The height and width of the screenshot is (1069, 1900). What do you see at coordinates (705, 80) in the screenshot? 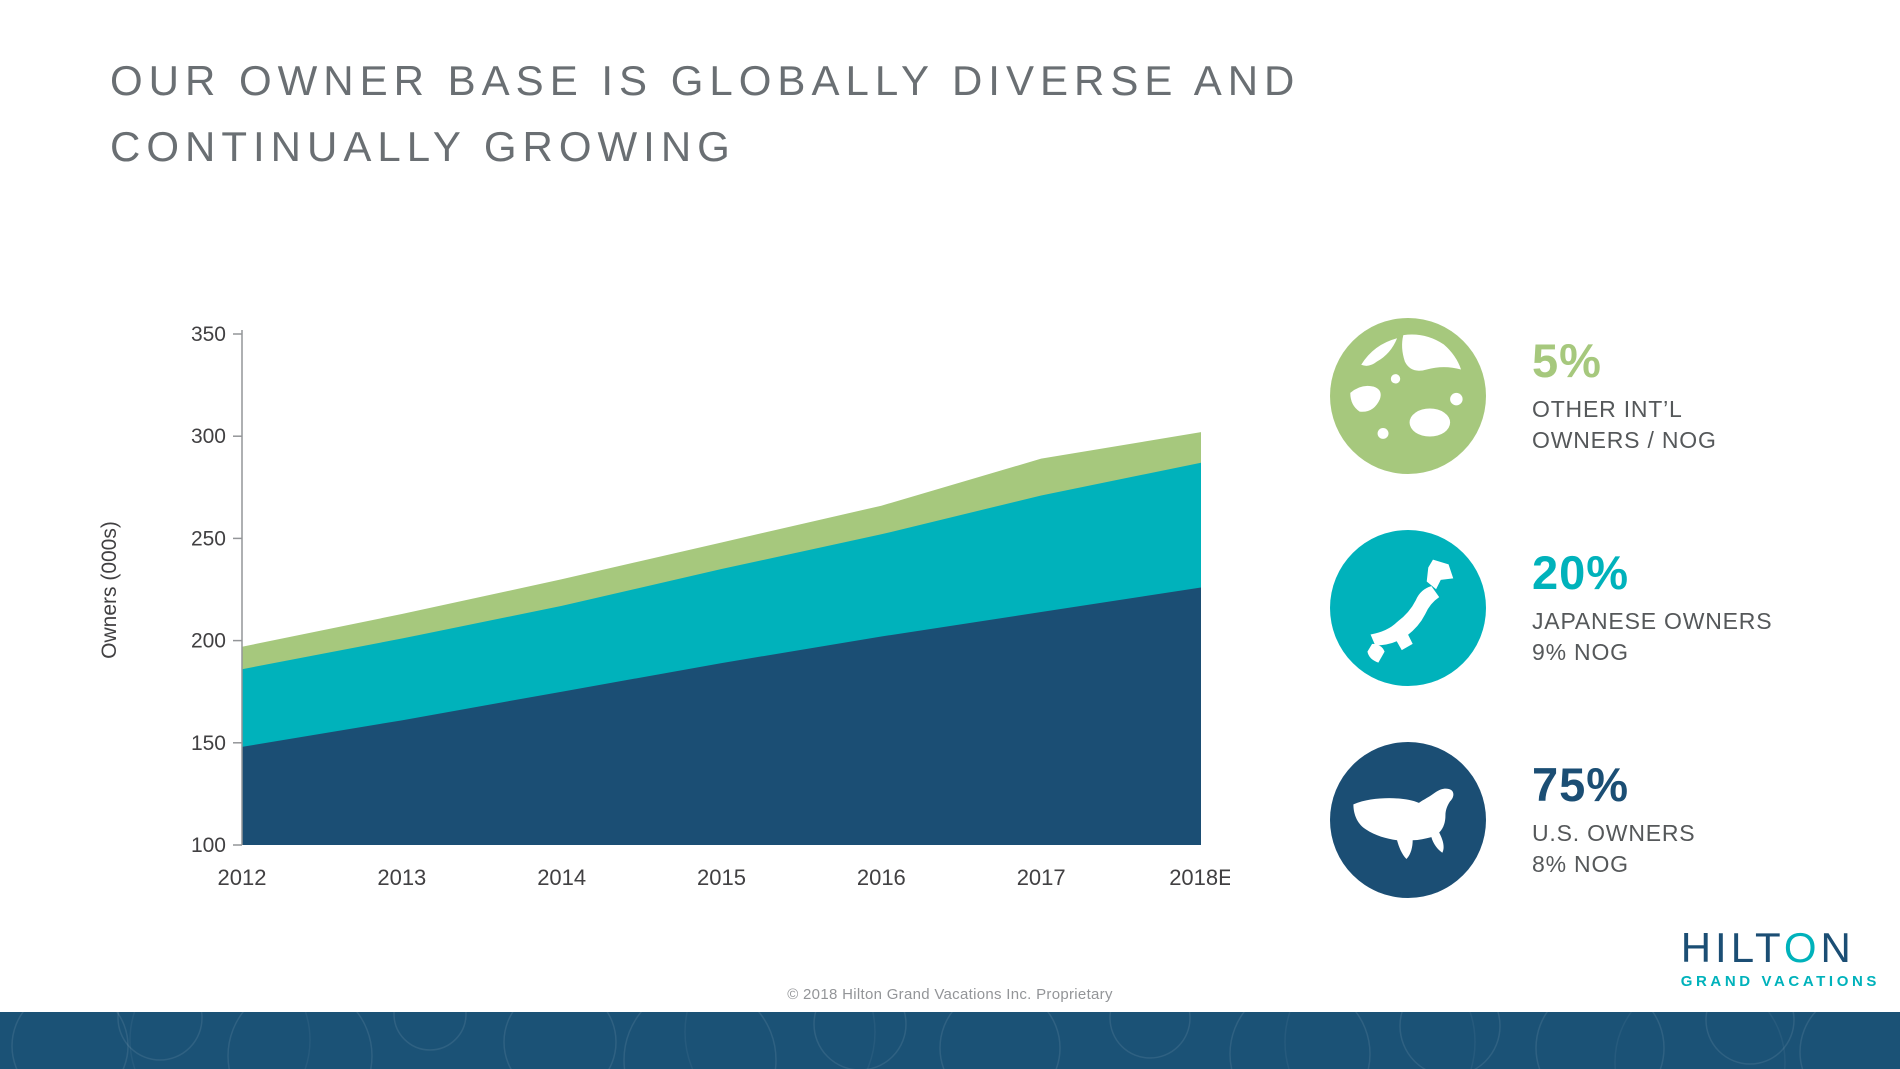
I see `slide-title-line1: OUR OWNER BASE IS GLOBALLY DIVERSE AND` at bounding box center [705, 80].